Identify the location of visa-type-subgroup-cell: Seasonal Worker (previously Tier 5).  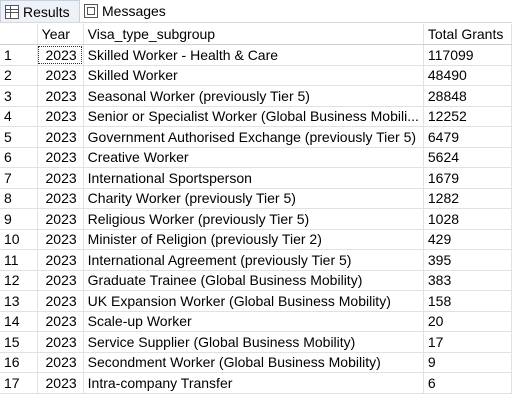
(253, 96).